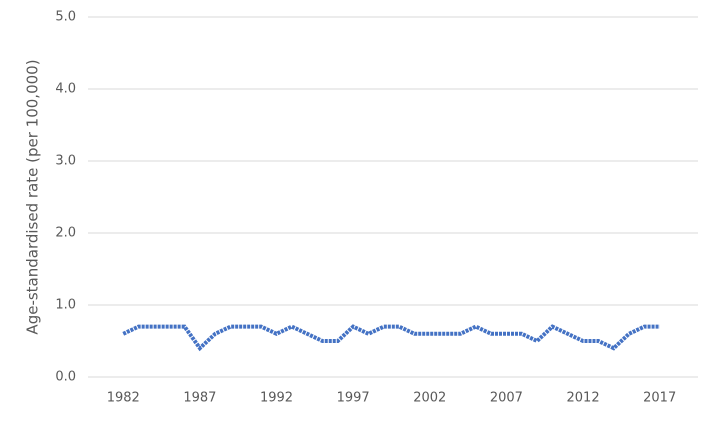 The width and height of the screenshot is (718, 428). What do you see at coordinates (506, 398) in the screenshot?
I see `x-tick-label: 2007` at bounding box center [506, 398].